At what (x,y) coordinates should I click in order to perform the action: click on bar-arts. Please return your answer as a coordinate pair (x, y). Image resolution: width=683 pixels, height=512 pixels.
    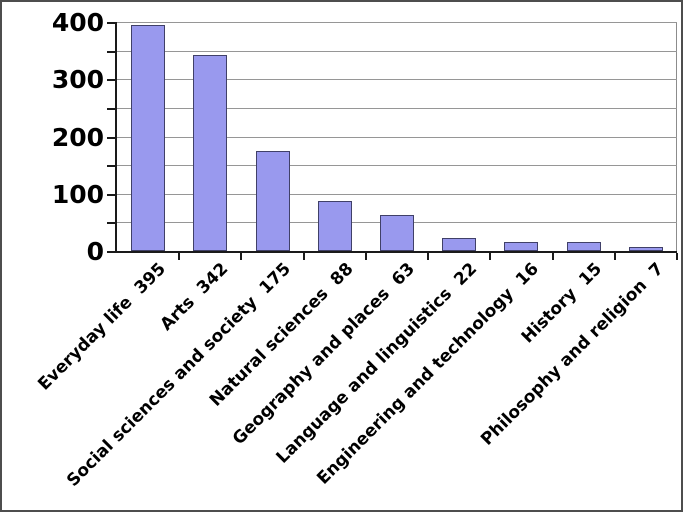
    Looking at the image, I should click on (210, 153).